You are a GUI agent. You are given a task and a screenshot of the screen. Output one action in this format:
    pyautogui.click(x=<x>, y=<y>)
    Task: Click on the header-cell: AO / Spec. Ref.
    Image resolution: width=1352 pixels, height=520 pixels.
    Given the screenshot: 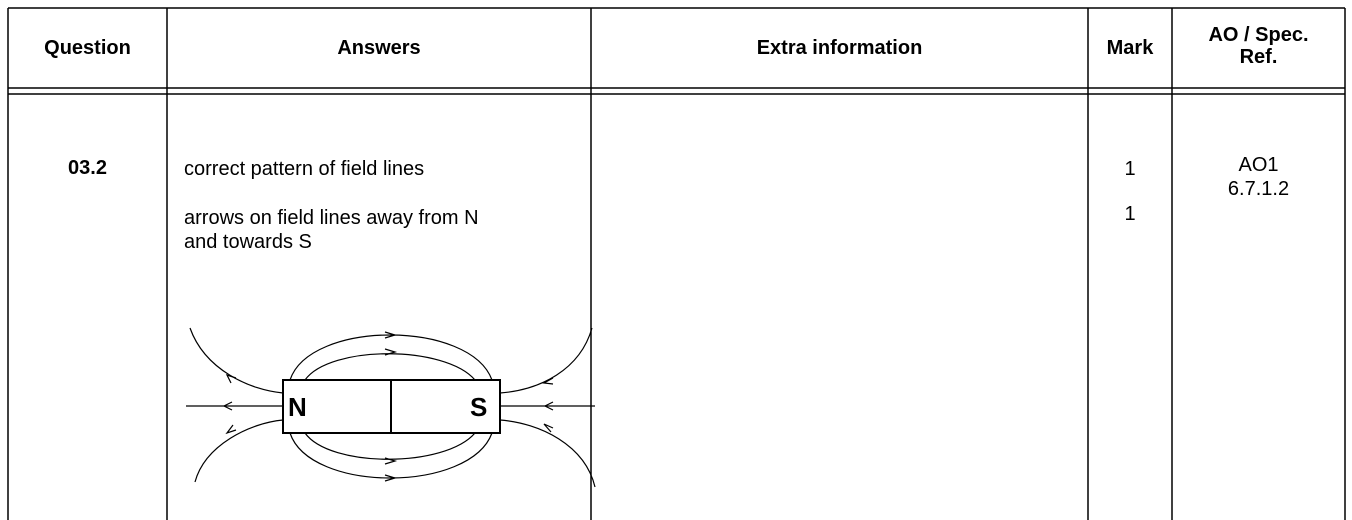 What is the action you would take?
    pyautogui.click(x=1258, y=46)
    